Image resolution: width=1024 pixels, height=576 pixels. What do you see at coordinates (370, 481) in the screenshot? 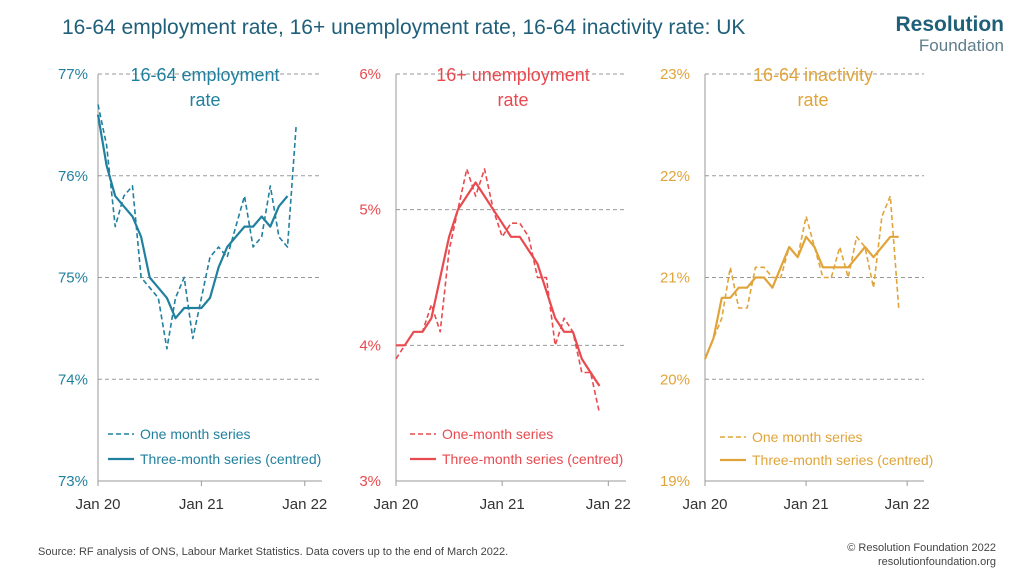
I see `y-tick-label: 3%` at bounding box center [370, 481].